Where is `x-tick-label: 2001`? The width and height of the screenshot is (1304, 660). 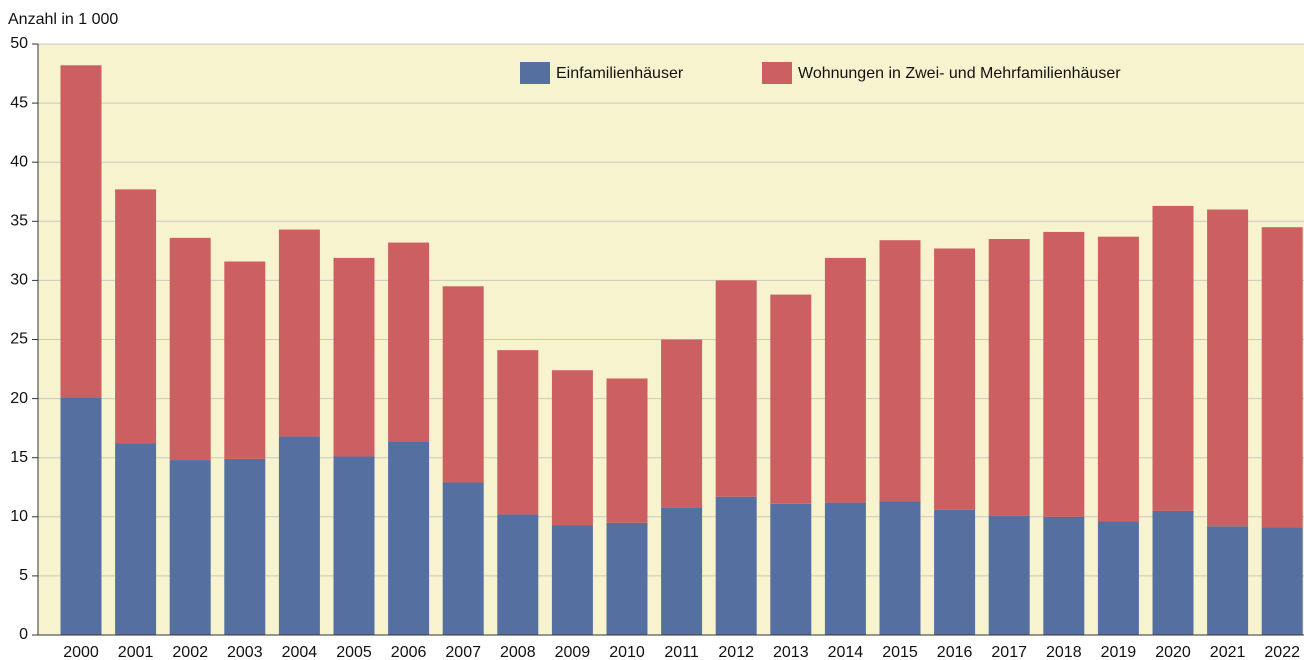 x-tick-label: 2001 is located at coordinates (136, 652).